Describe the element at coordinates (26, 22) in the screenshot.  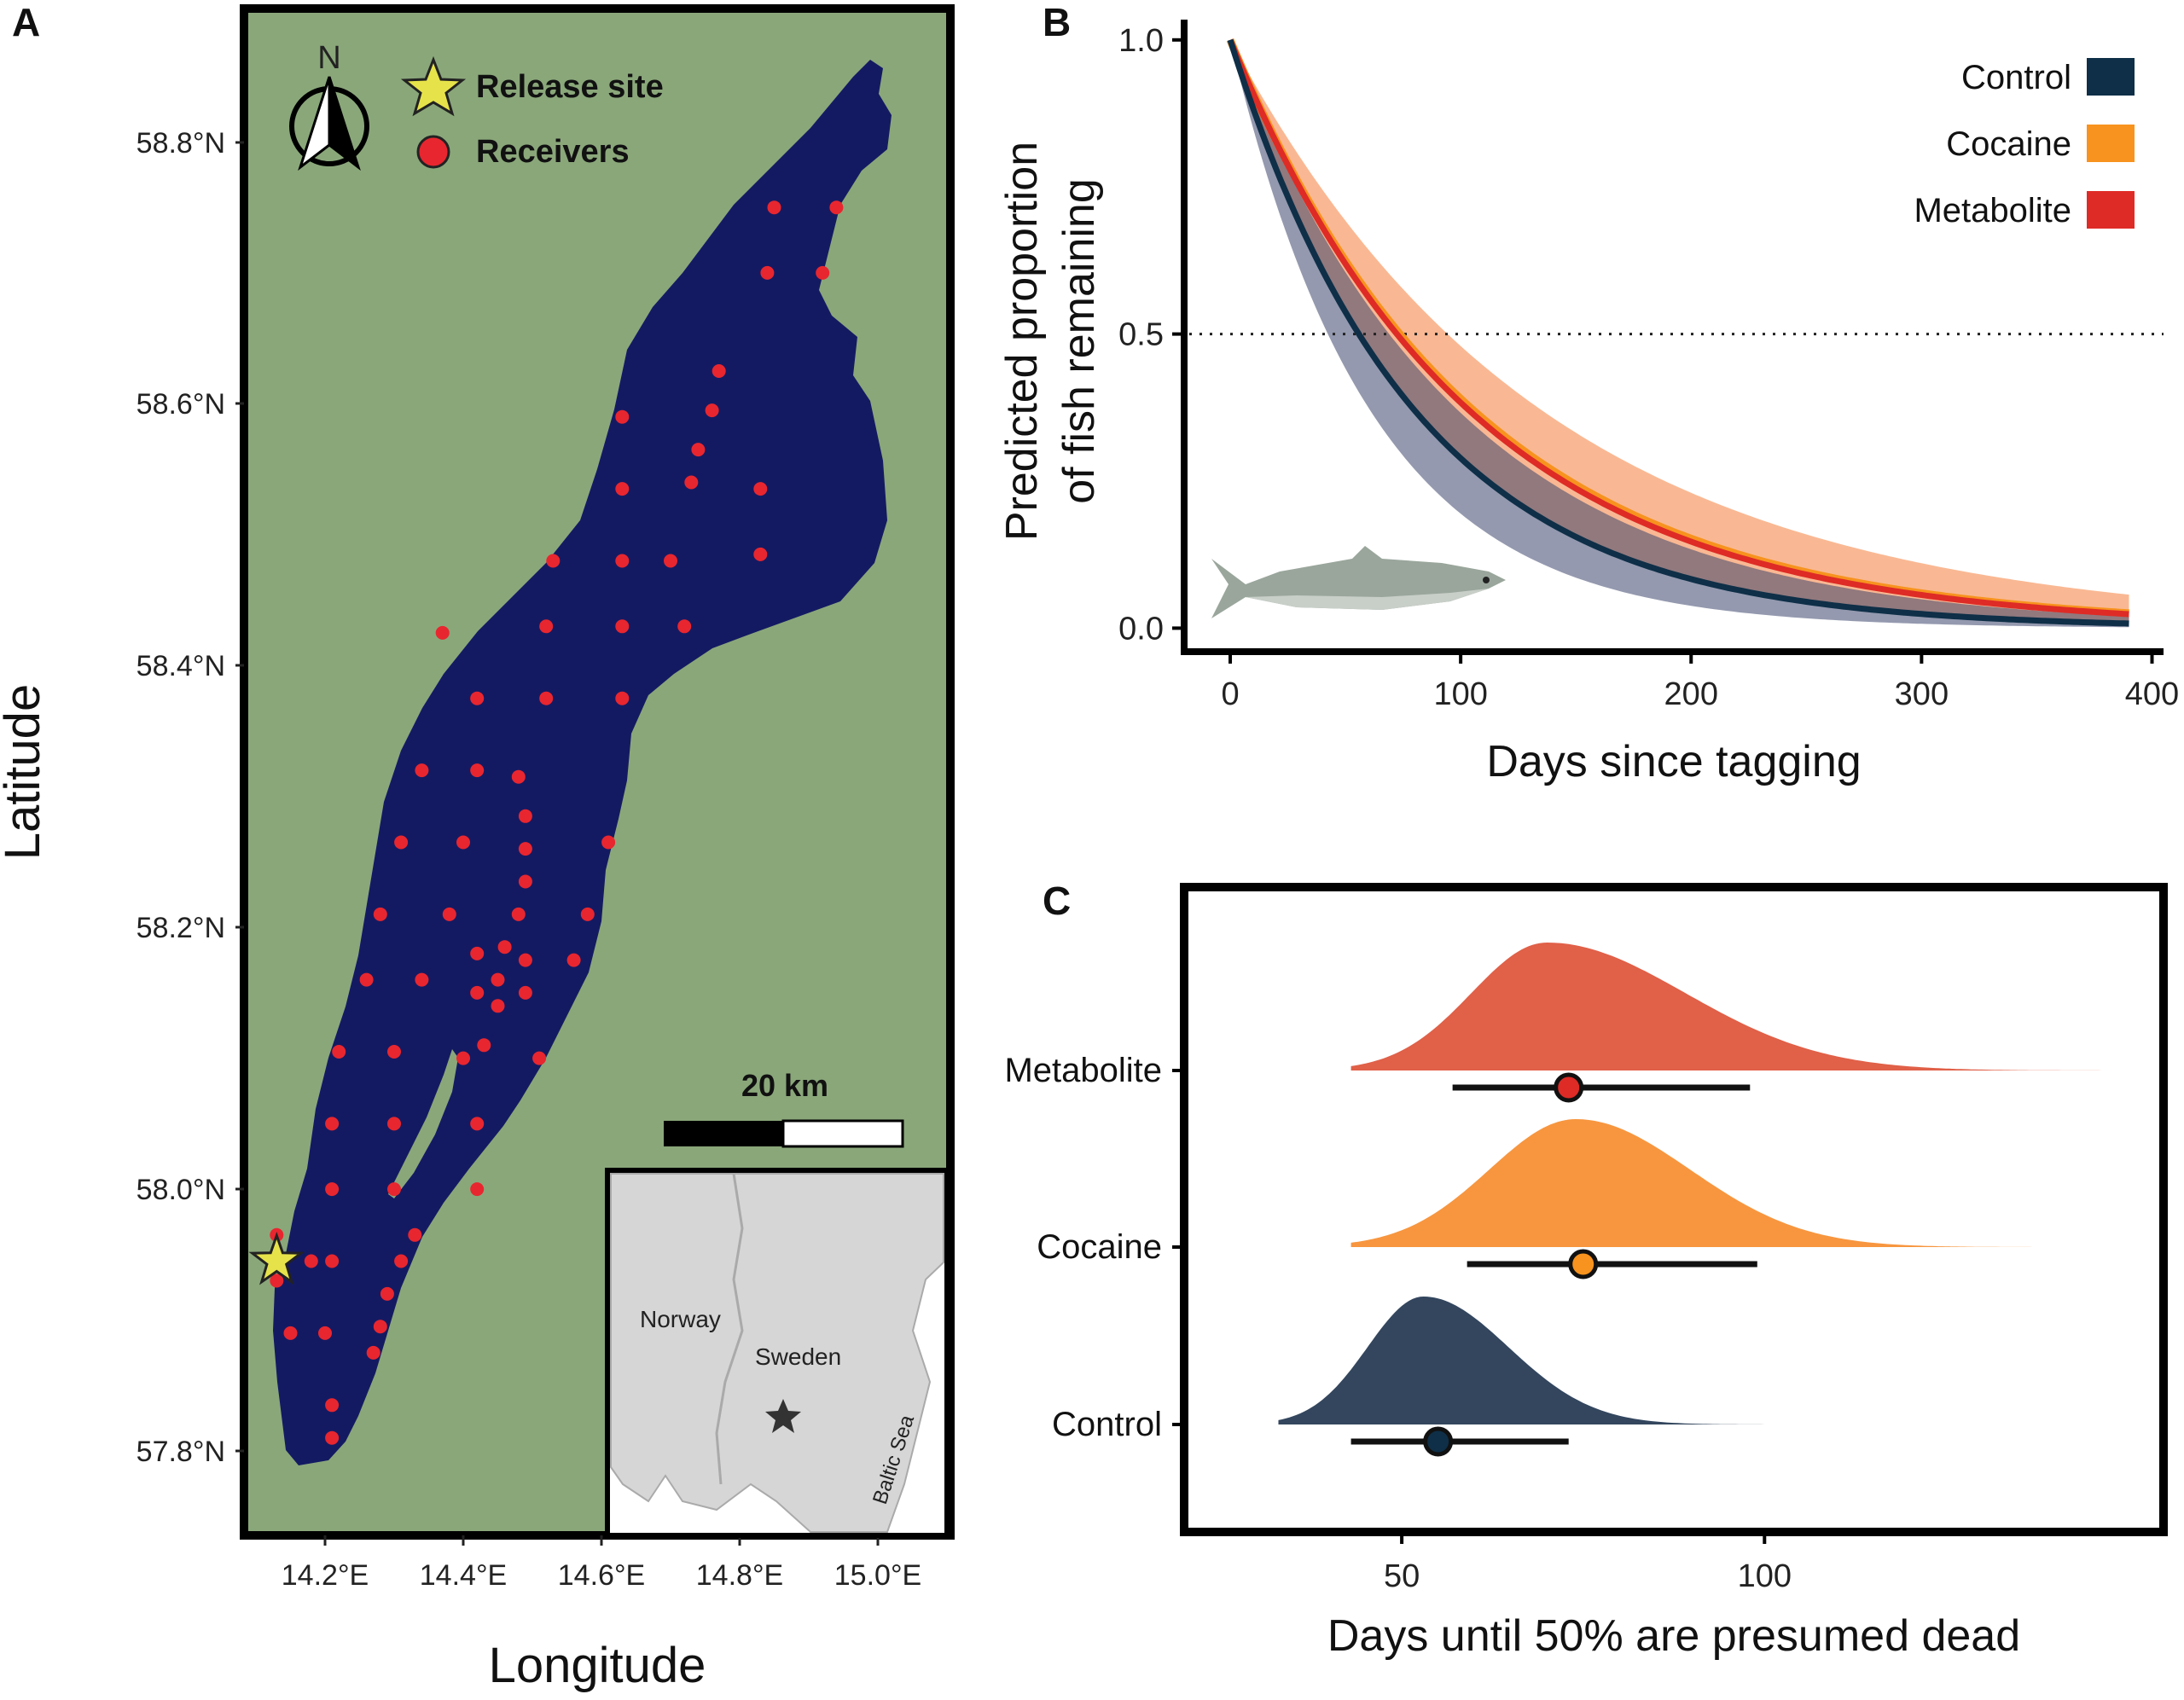
I see `panel-label-a: A` at that location.